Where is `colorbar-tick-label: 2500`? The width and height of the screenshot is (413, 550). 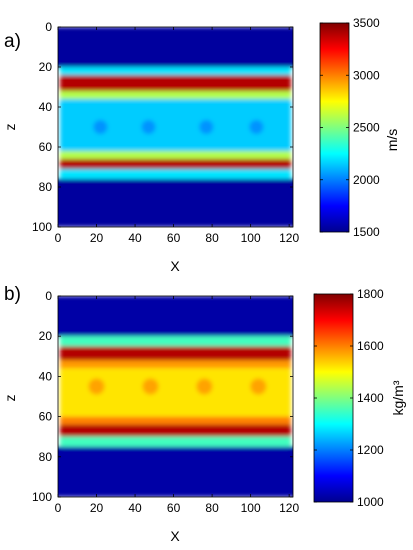 colorbar-tick-label: 2500 is located at coordinates (366, 128).